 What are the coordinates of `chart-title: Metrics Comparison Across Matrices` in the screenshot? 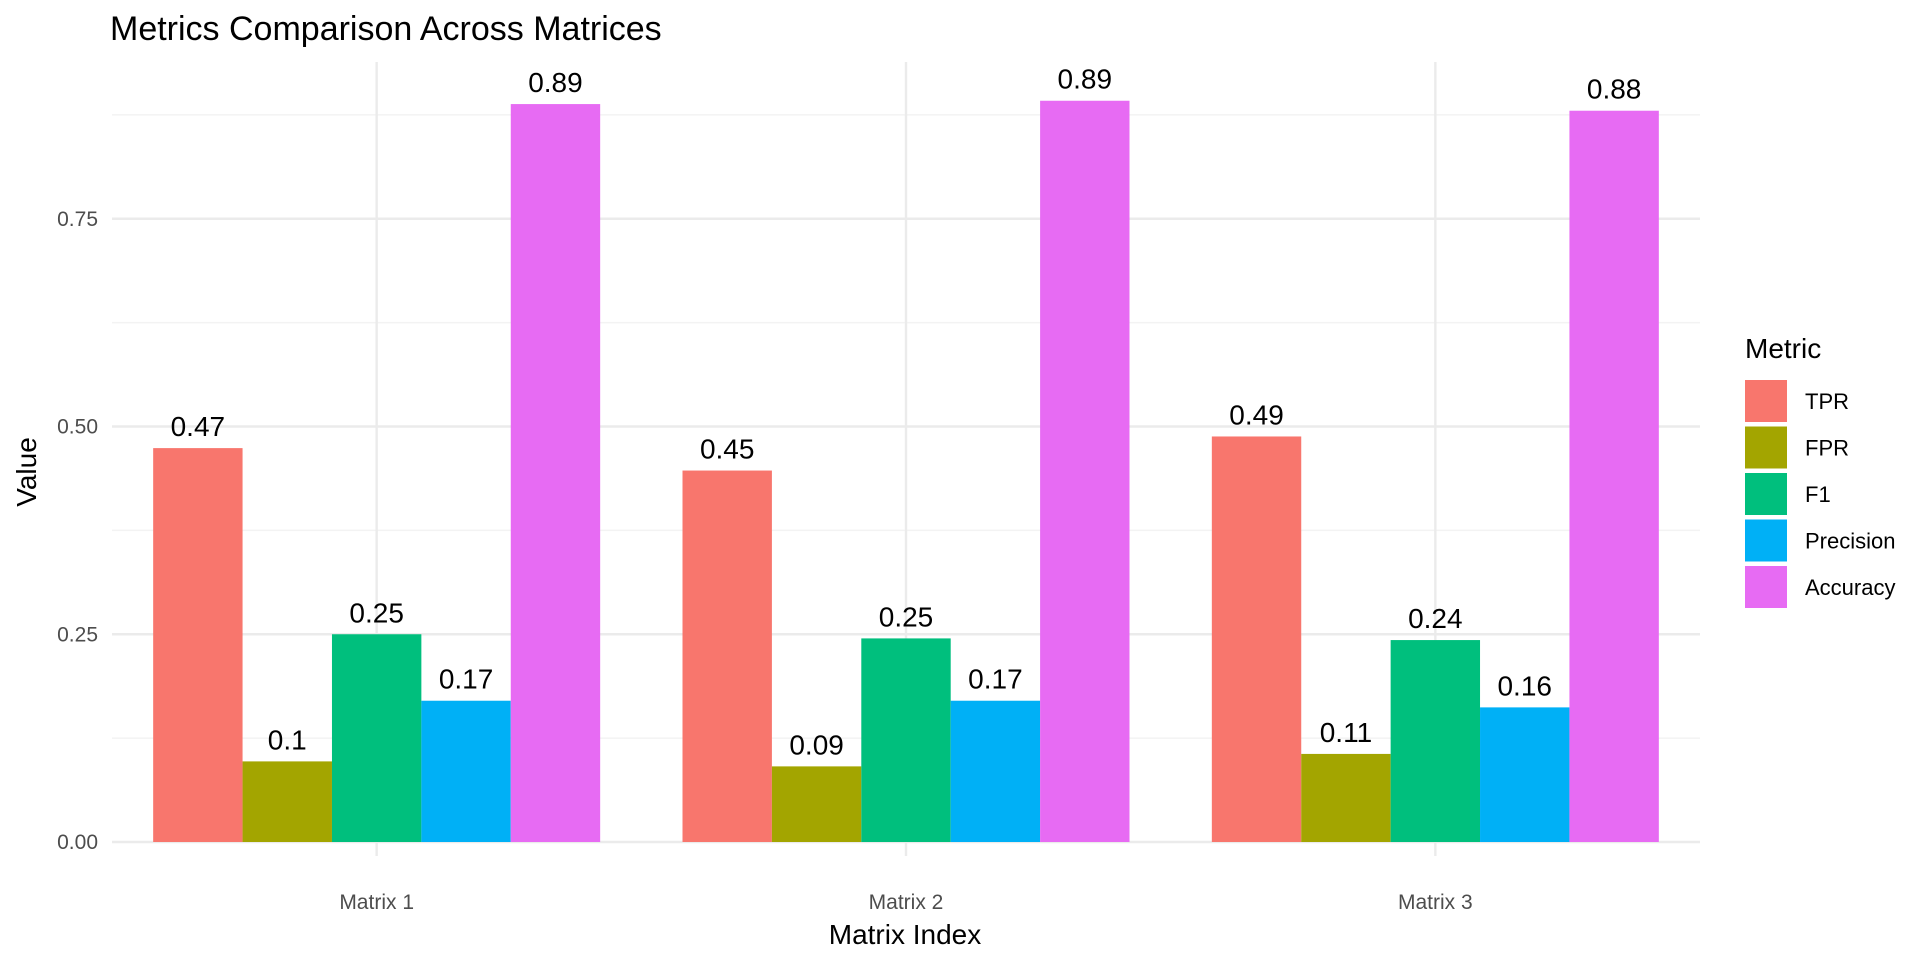 It's located at (386, 29).